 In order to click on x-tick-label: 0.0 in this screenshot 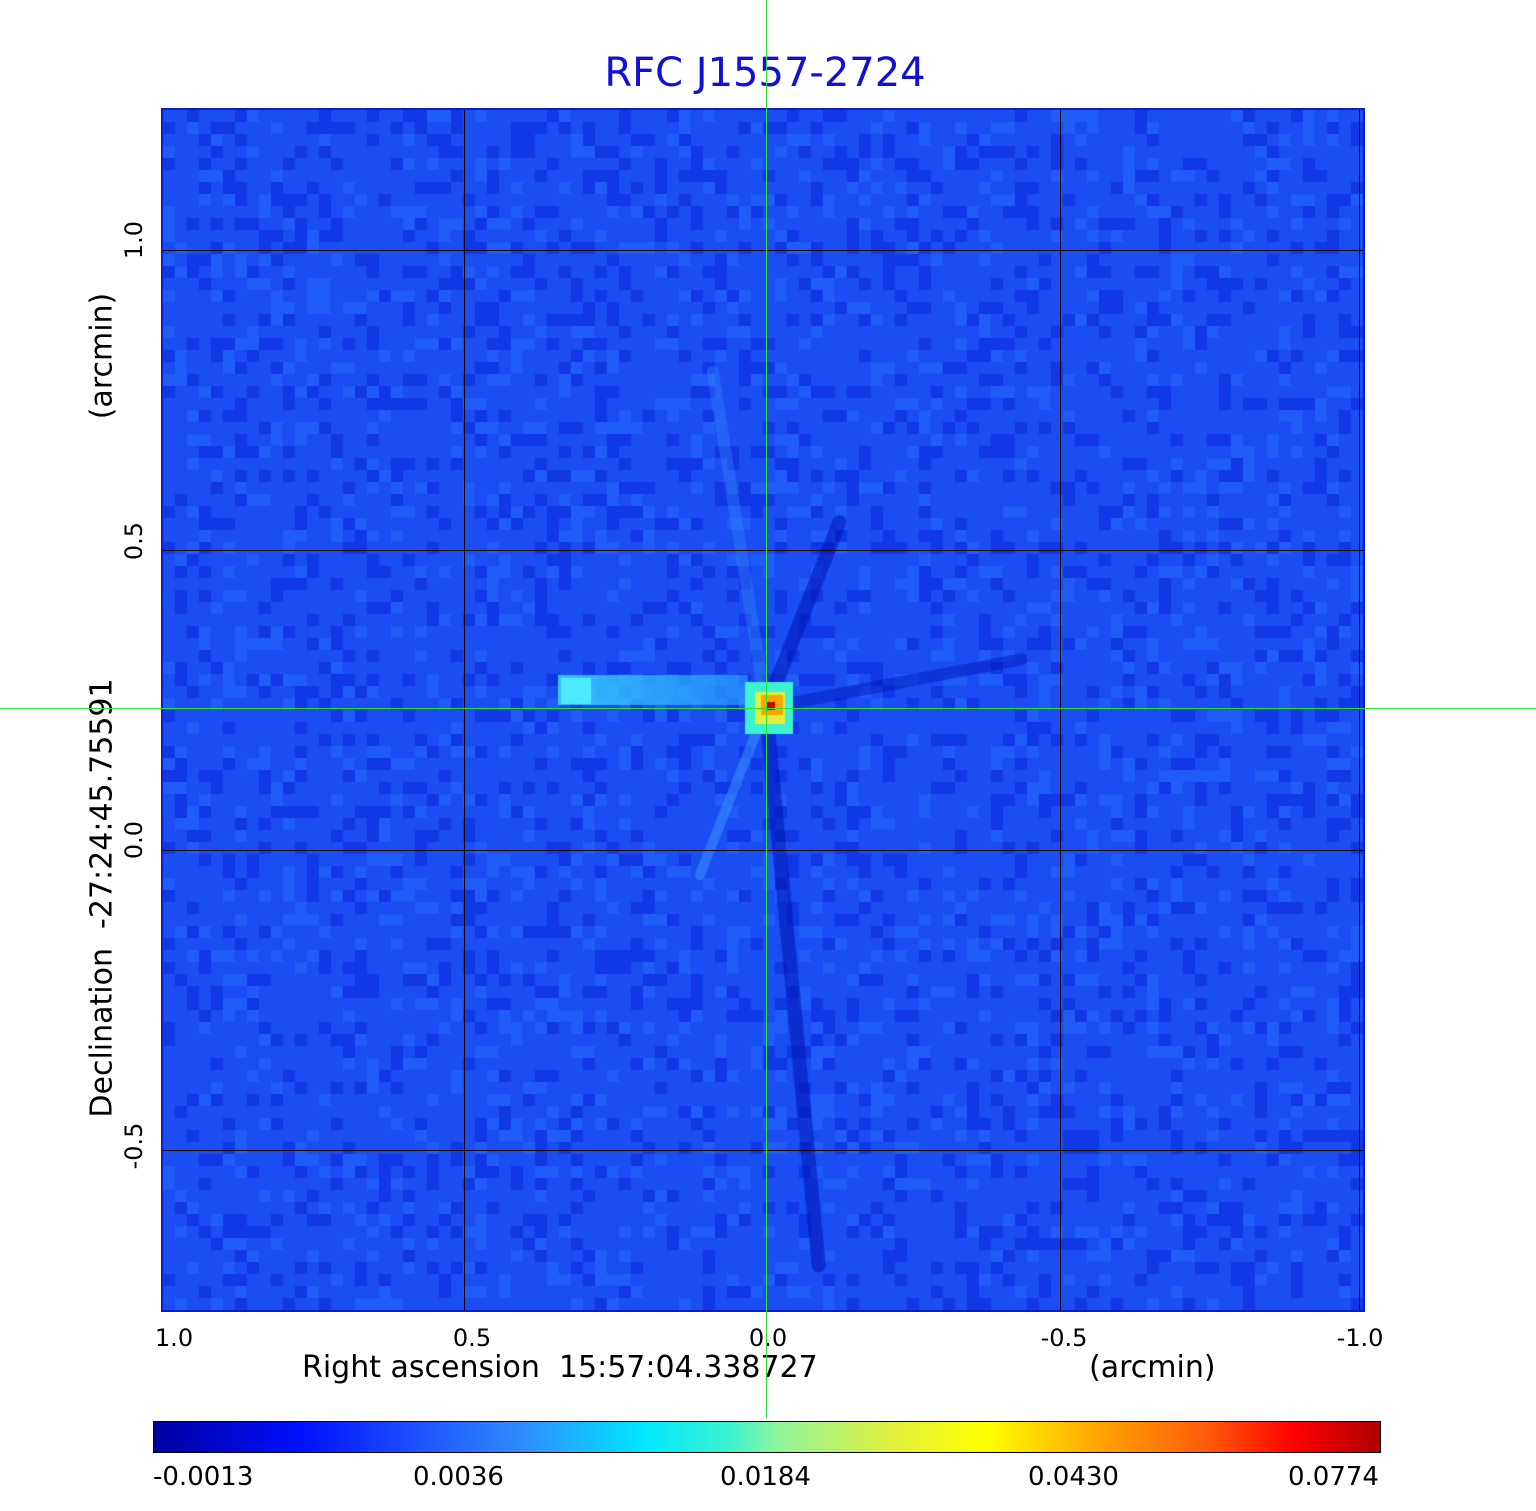, I will do `click(768, 1338)`.